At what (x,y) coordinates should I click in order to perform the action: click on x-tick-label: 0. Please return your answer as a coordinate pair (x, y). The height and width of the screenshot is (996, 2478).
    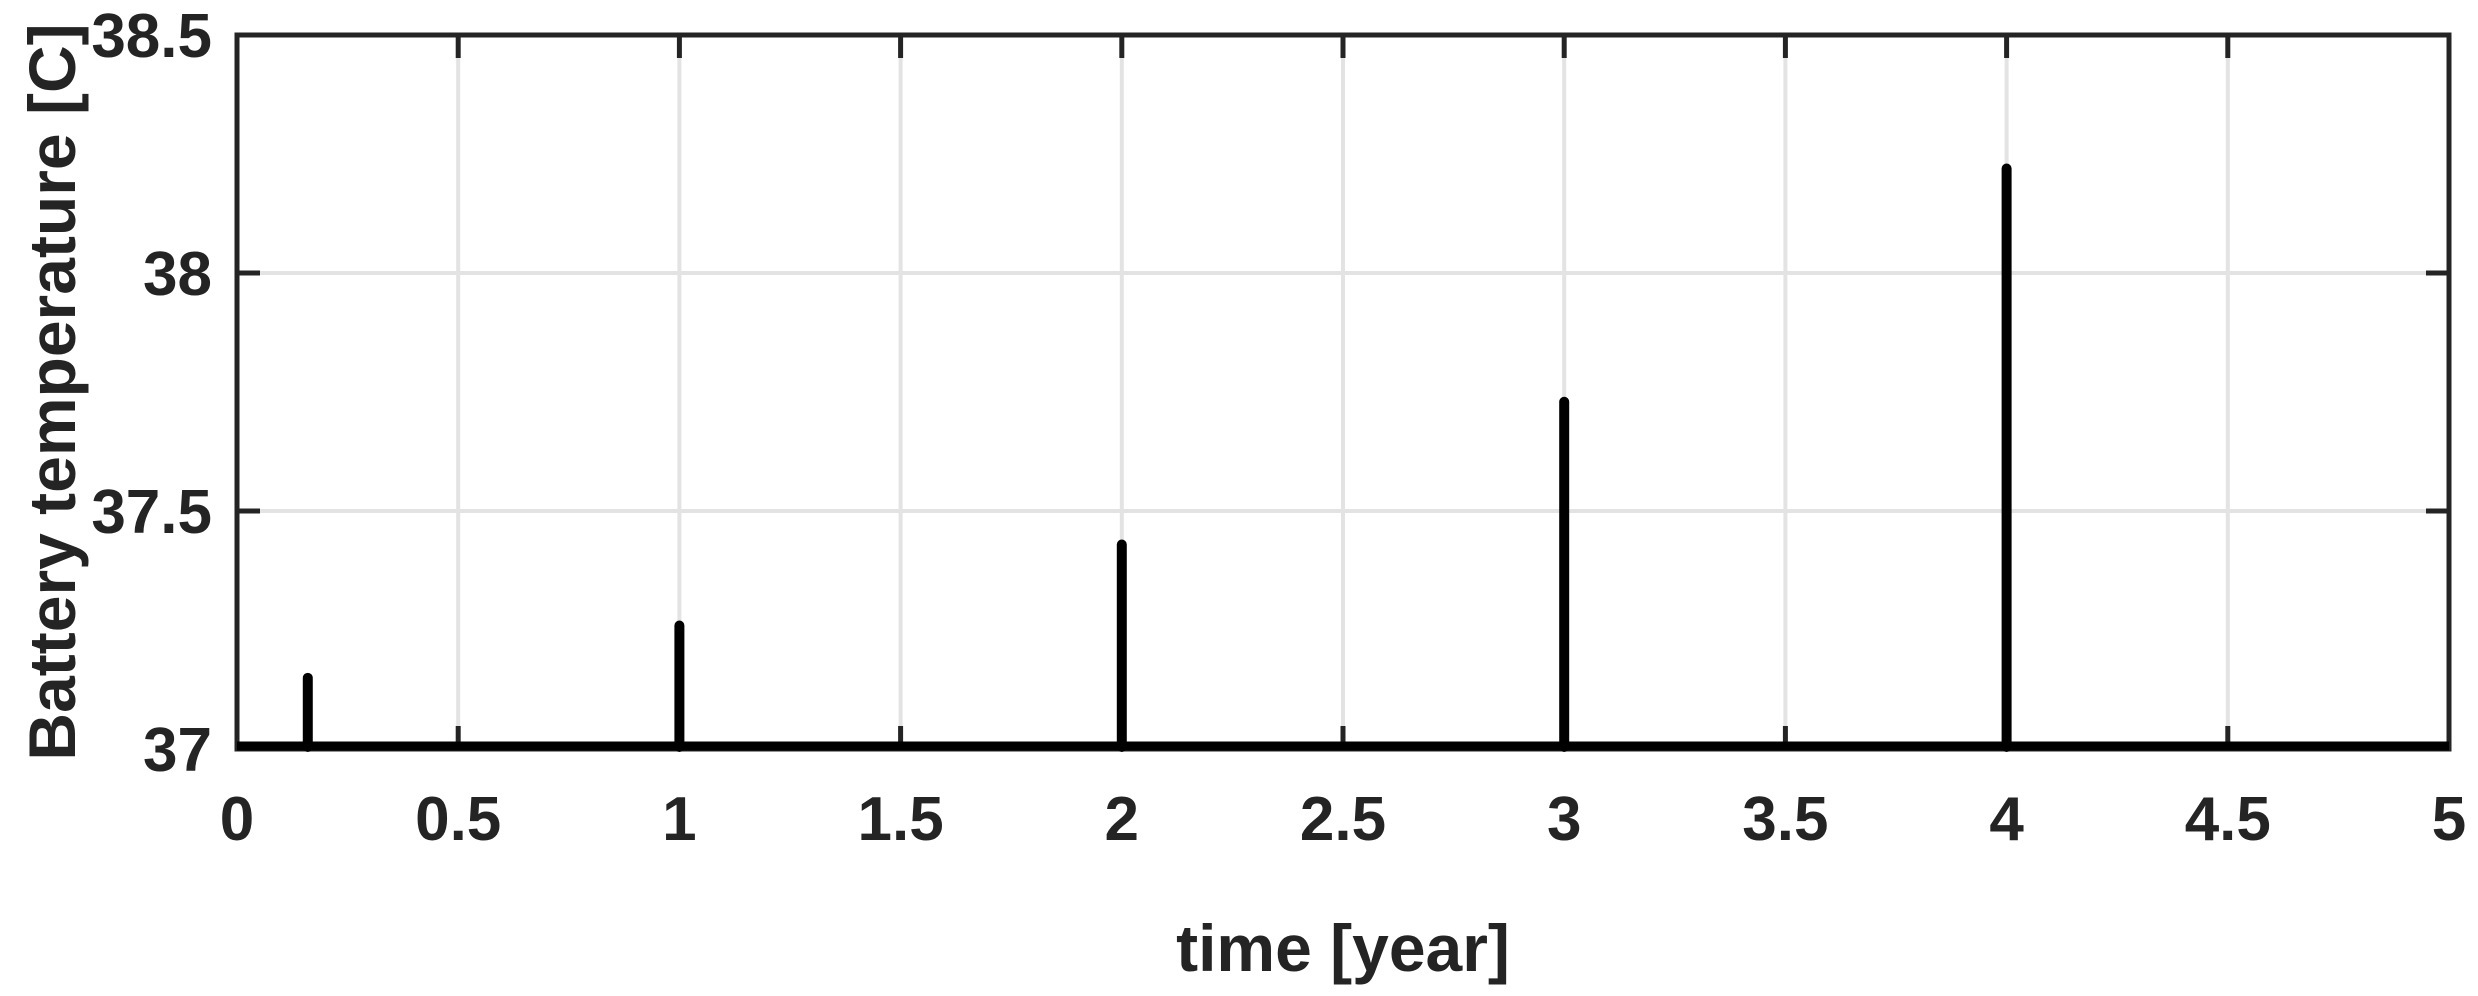
    Looking at the image, I should click on (237, 819).